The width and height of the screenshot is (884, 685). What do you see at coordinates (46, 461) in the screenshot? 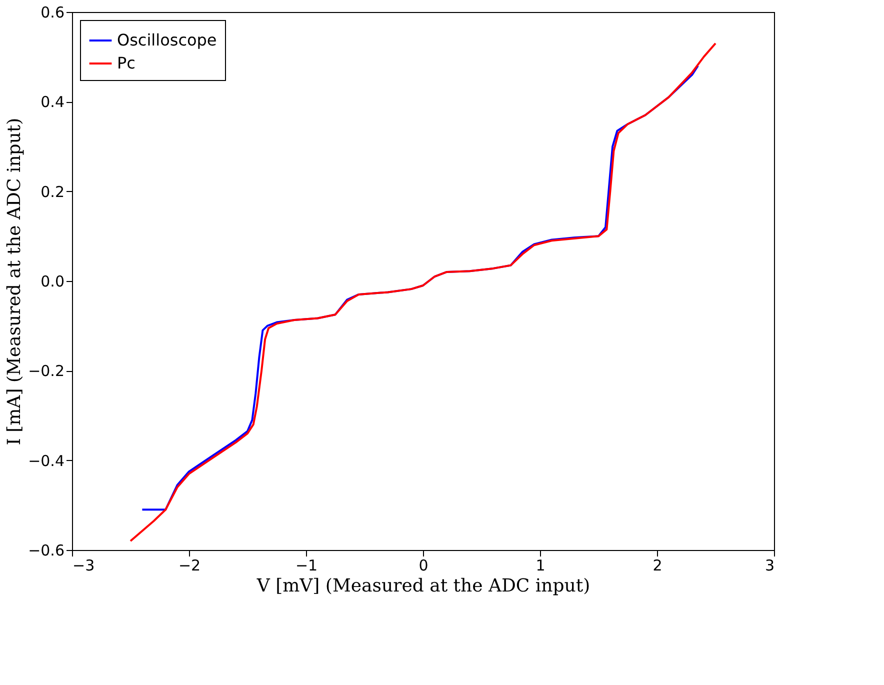
I see `y-tick-label: −0.4` at bounding box center [46, 461].